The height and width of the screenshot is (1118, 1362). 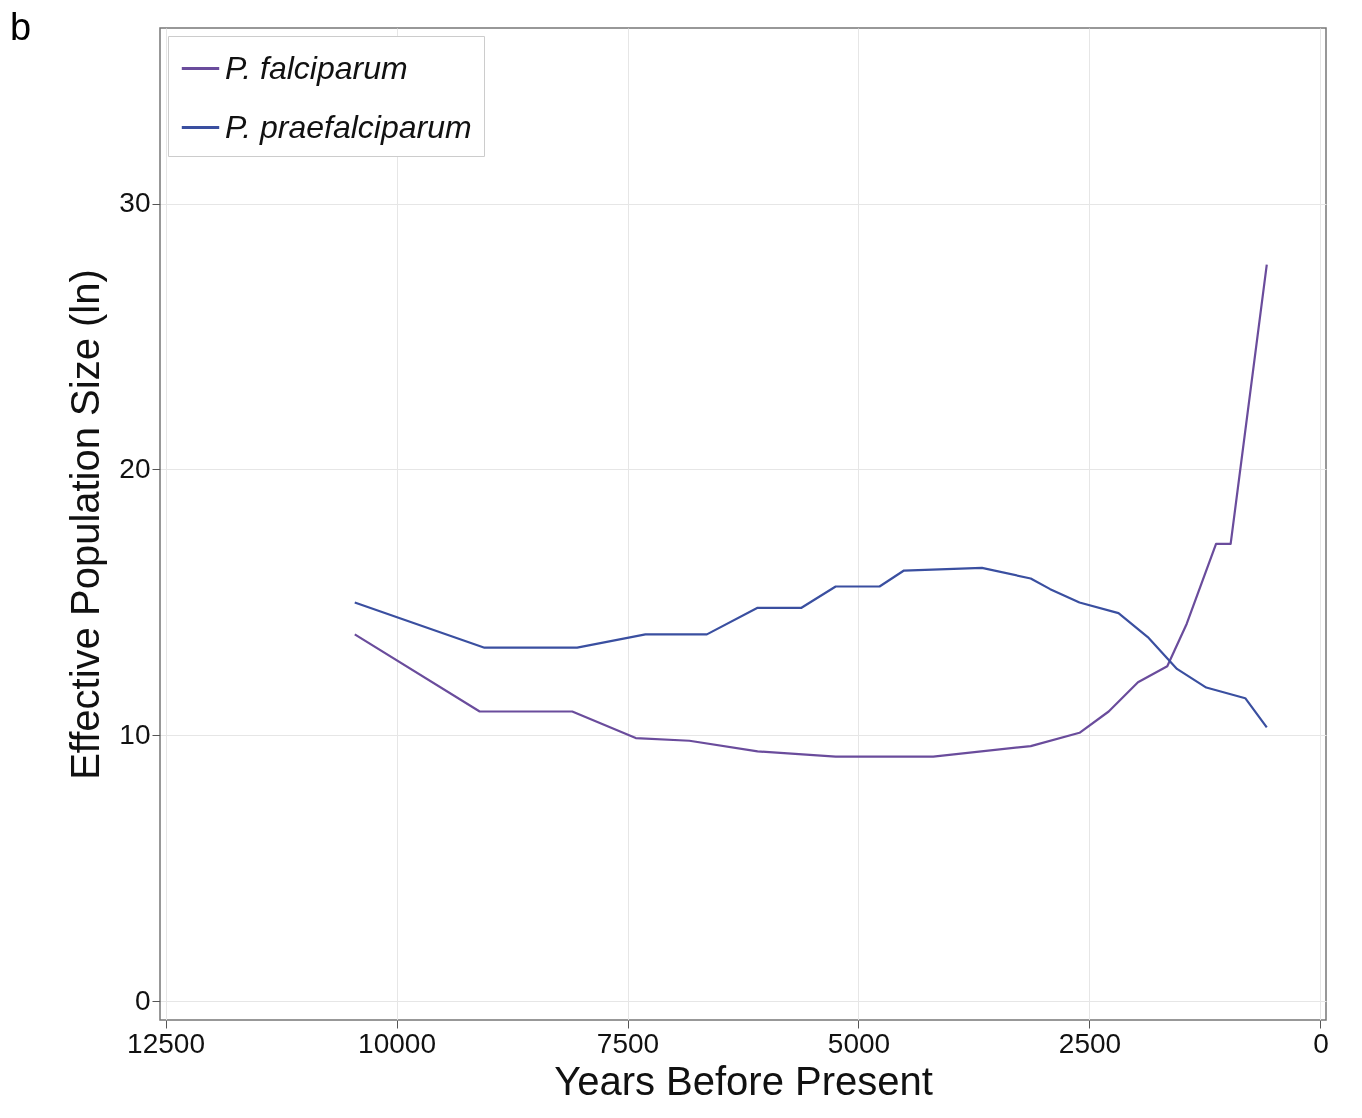 What do you see at coordinates (135, 468) in the screenshot?
I see `y-tick-label: 20` at bounding box center [135, 468].